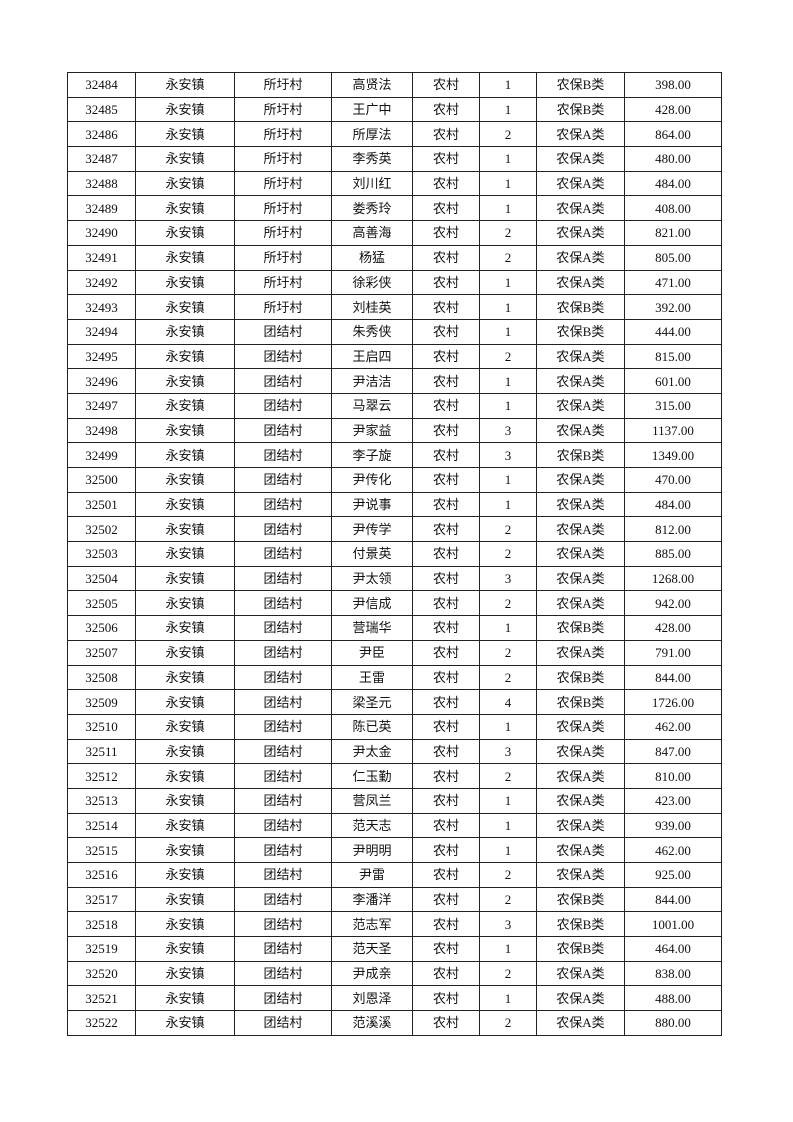 Image resolution: width=793 pixels, height=1122 pixels. What do you see at coordinates (101, 134) in the screenshot?
I see `cell-record-id: 32486` at bounding box center [101, 134].